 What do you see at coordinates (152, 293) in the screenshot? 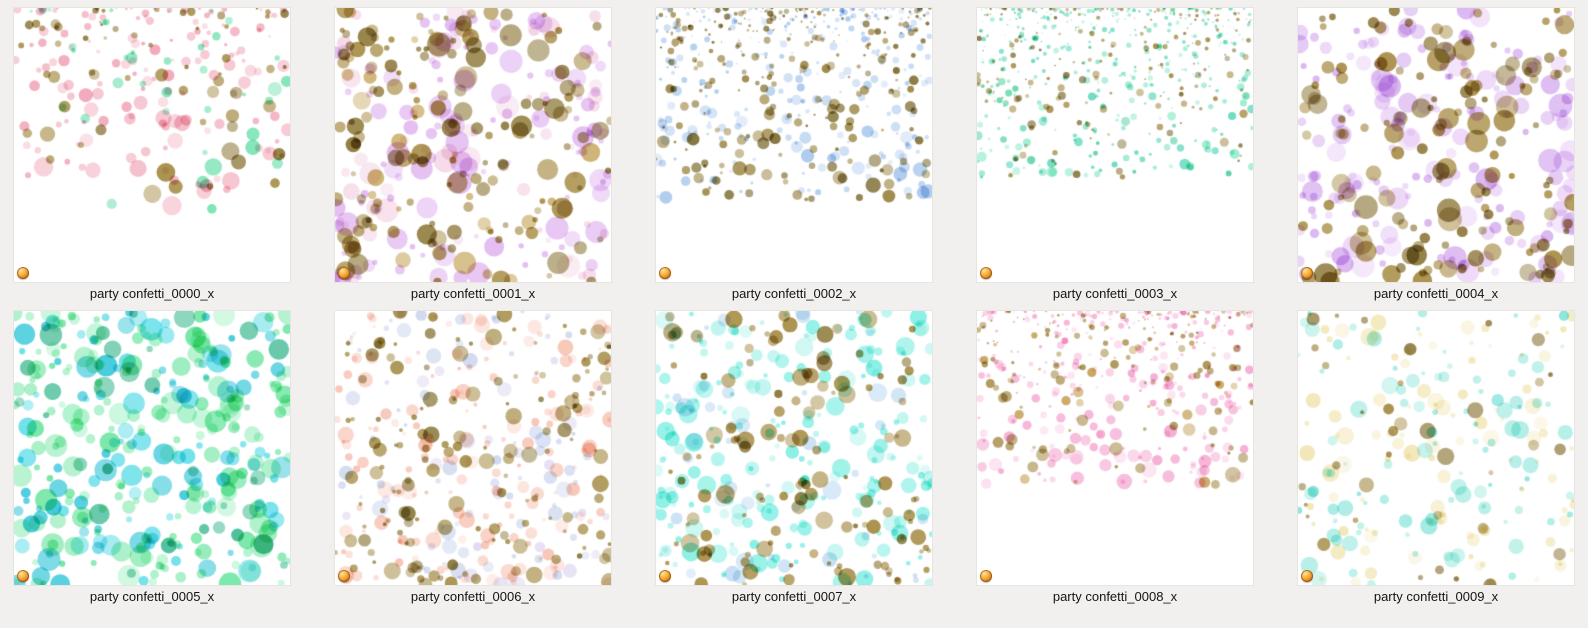
I see `file-name-label: party confetti_0000_x` at bounding box center [152, 293].